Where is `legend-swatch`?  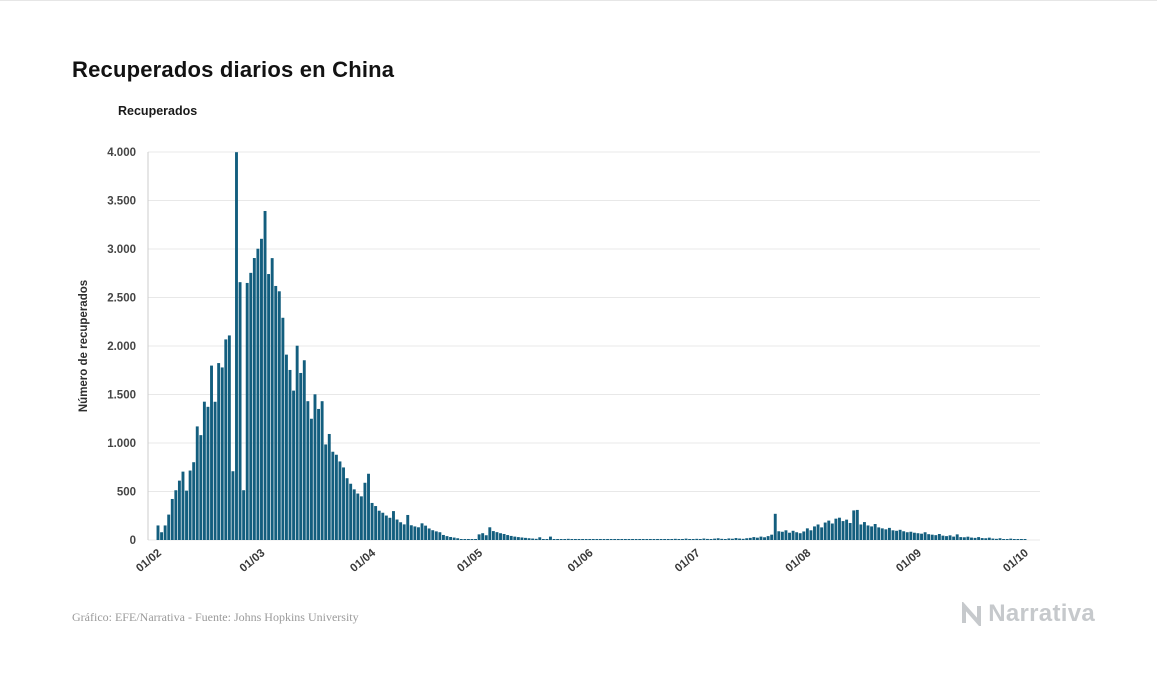 legend-swatch is located at coordinates (91, 111).